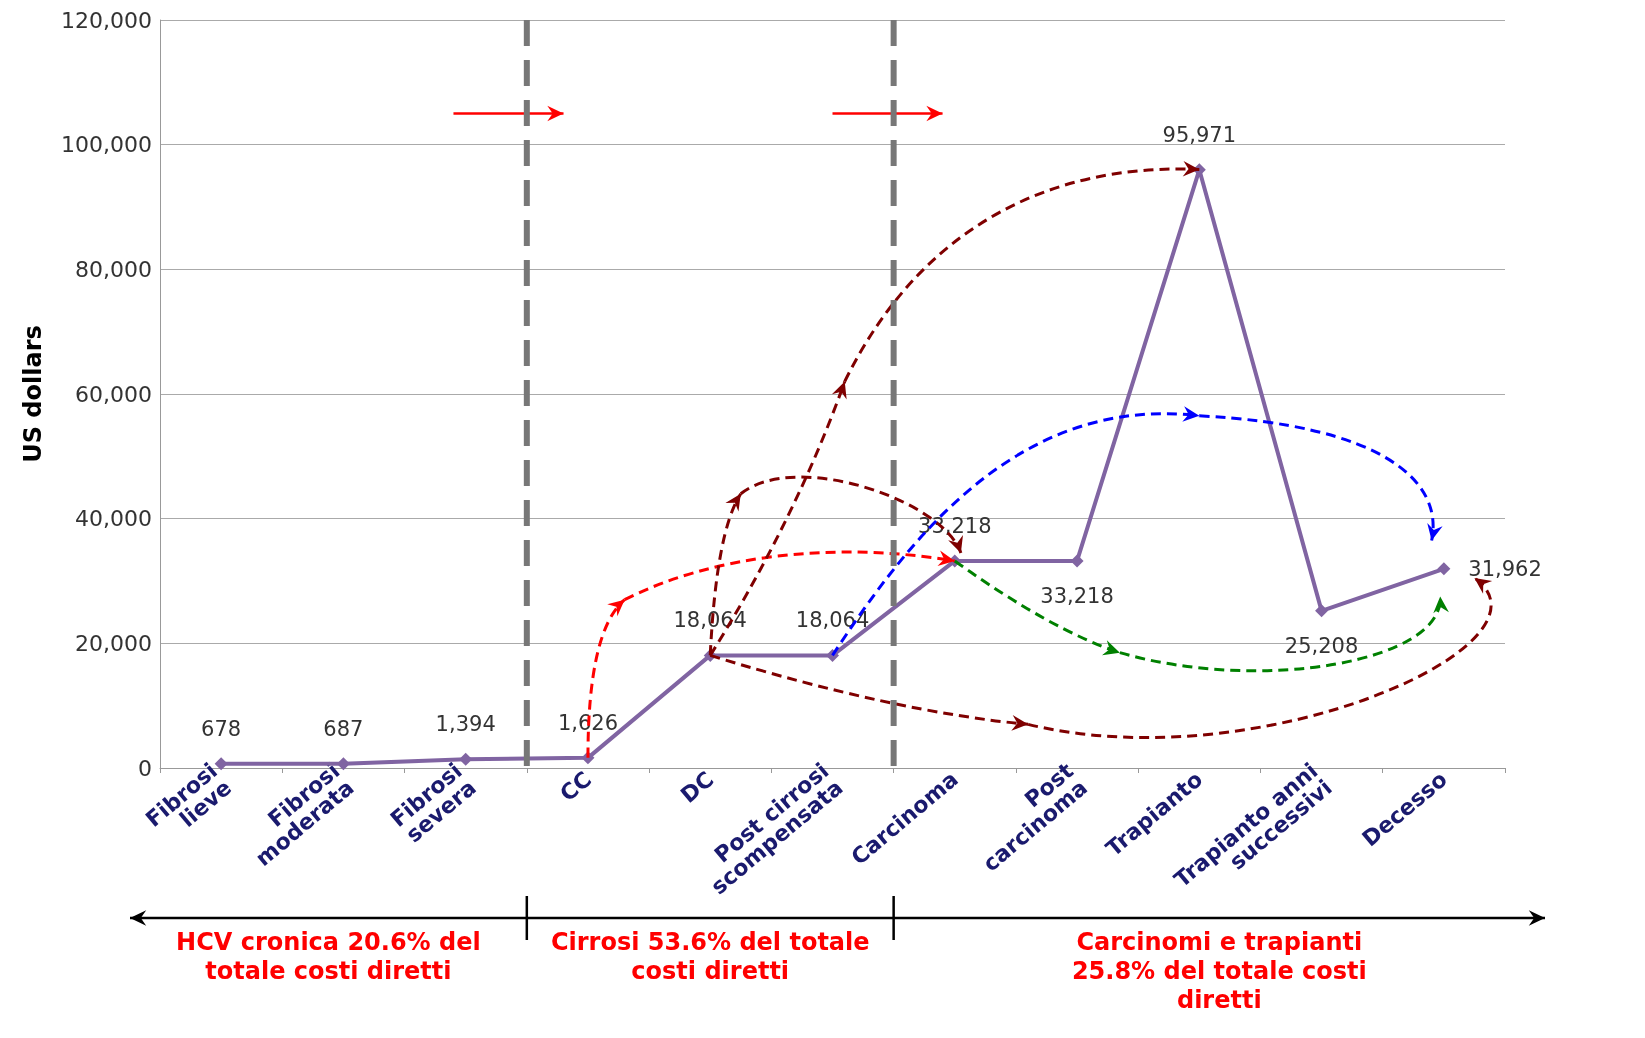 The height and width of the screenshot is (1038, 1645). Describe the element at coordinates (465, 724) in the screenshot. I see `data-label: 1,394` at that location.